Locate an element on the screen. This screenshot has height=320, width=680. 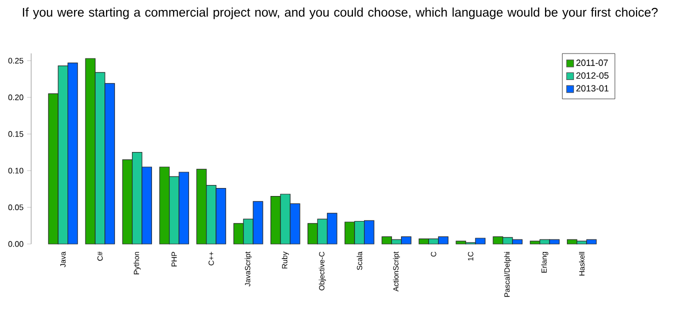
legend-label: 2011-07 is located at coordinates (592, 63).